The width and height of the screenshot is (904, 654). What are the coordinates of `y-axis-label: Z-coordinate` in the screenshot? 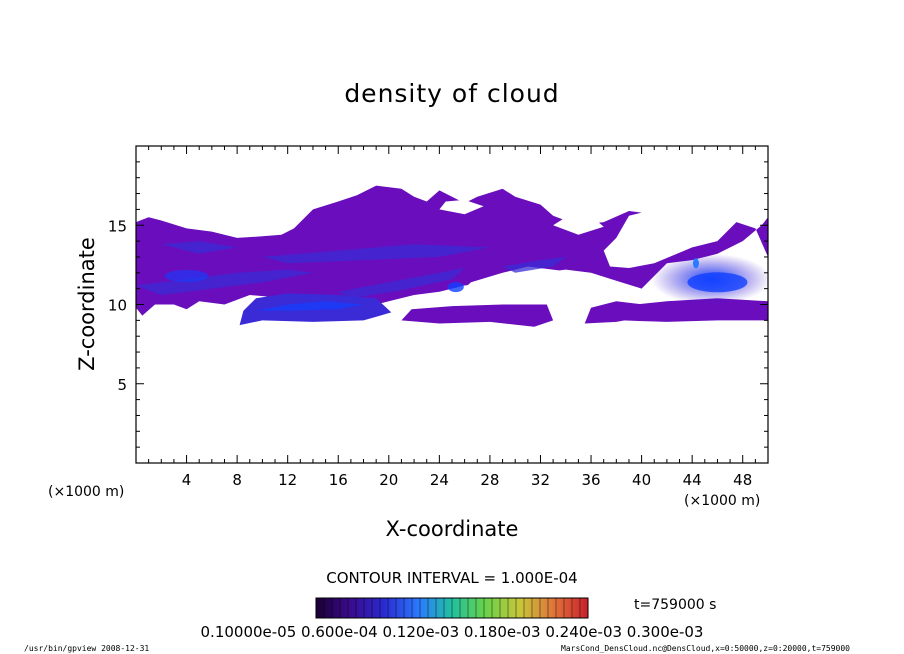 It's located at (87, 304).